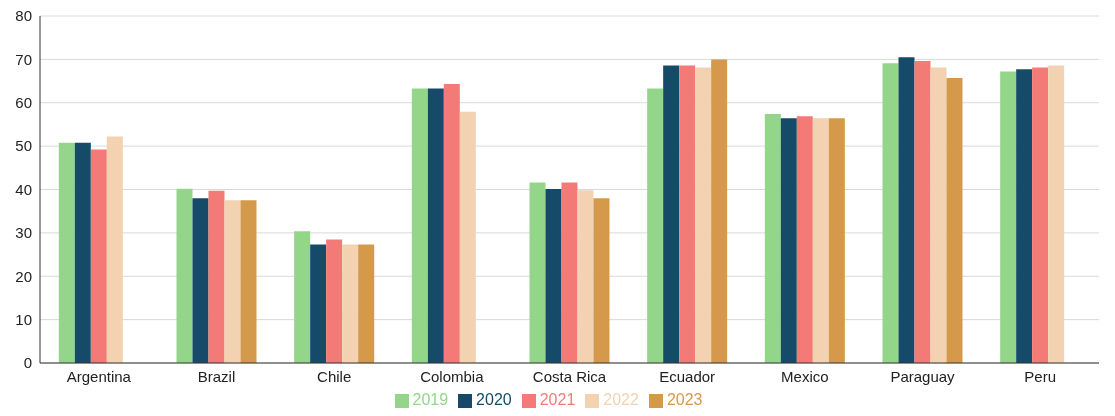 This screenshot has height=416, width=1115. What do you see at coordinates (569, 376) in the screenshot?
I see `x-tick-label: Costa Rica` at bounding box center [569, 376].